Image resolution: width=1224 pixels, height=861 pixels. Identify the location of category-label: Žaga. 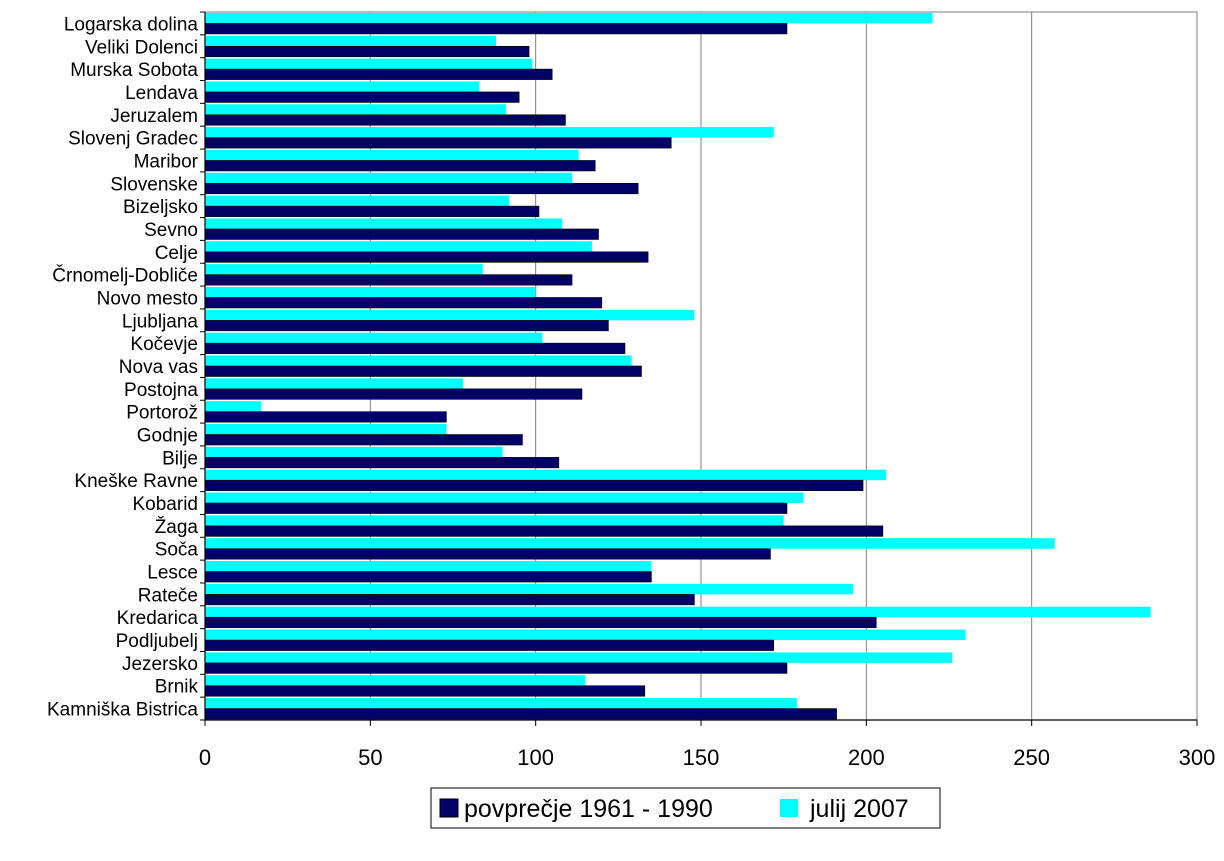
(177, 527).